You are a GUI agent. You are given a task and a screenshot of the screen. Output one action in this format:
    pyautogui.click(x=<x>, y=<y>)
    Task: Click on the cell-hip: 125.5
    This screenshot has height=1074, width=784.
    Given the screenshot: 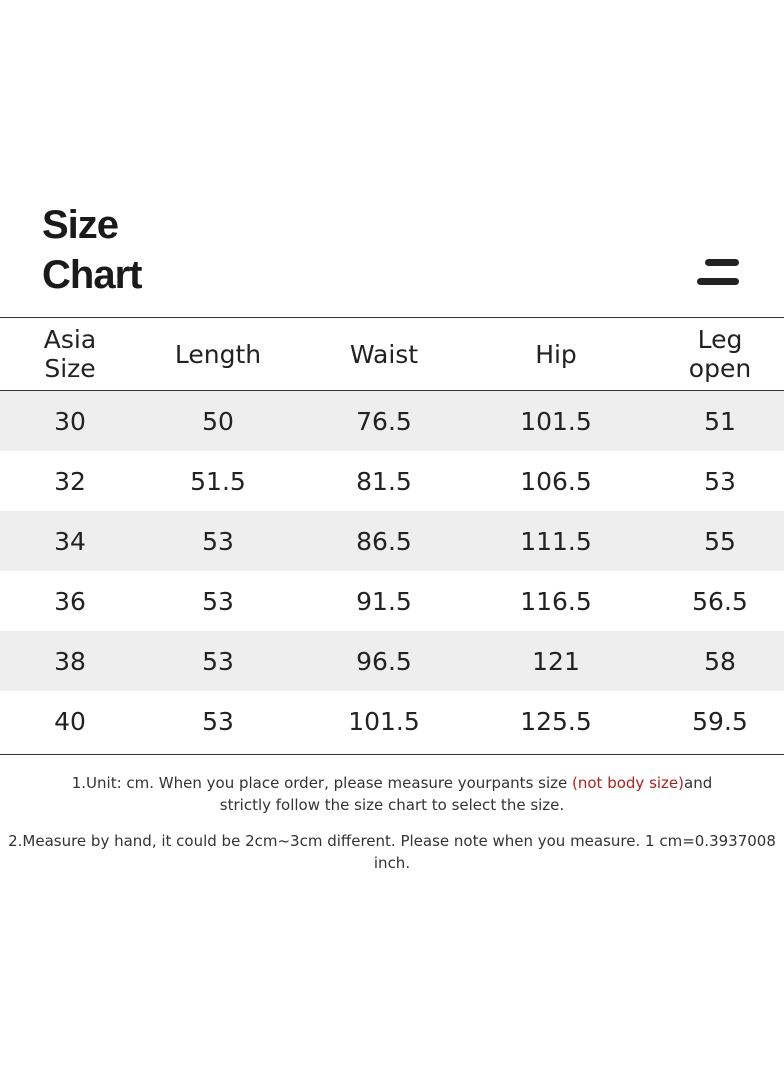 What is the action you would take?
    pyautogui.click(x=556, y=721)
    